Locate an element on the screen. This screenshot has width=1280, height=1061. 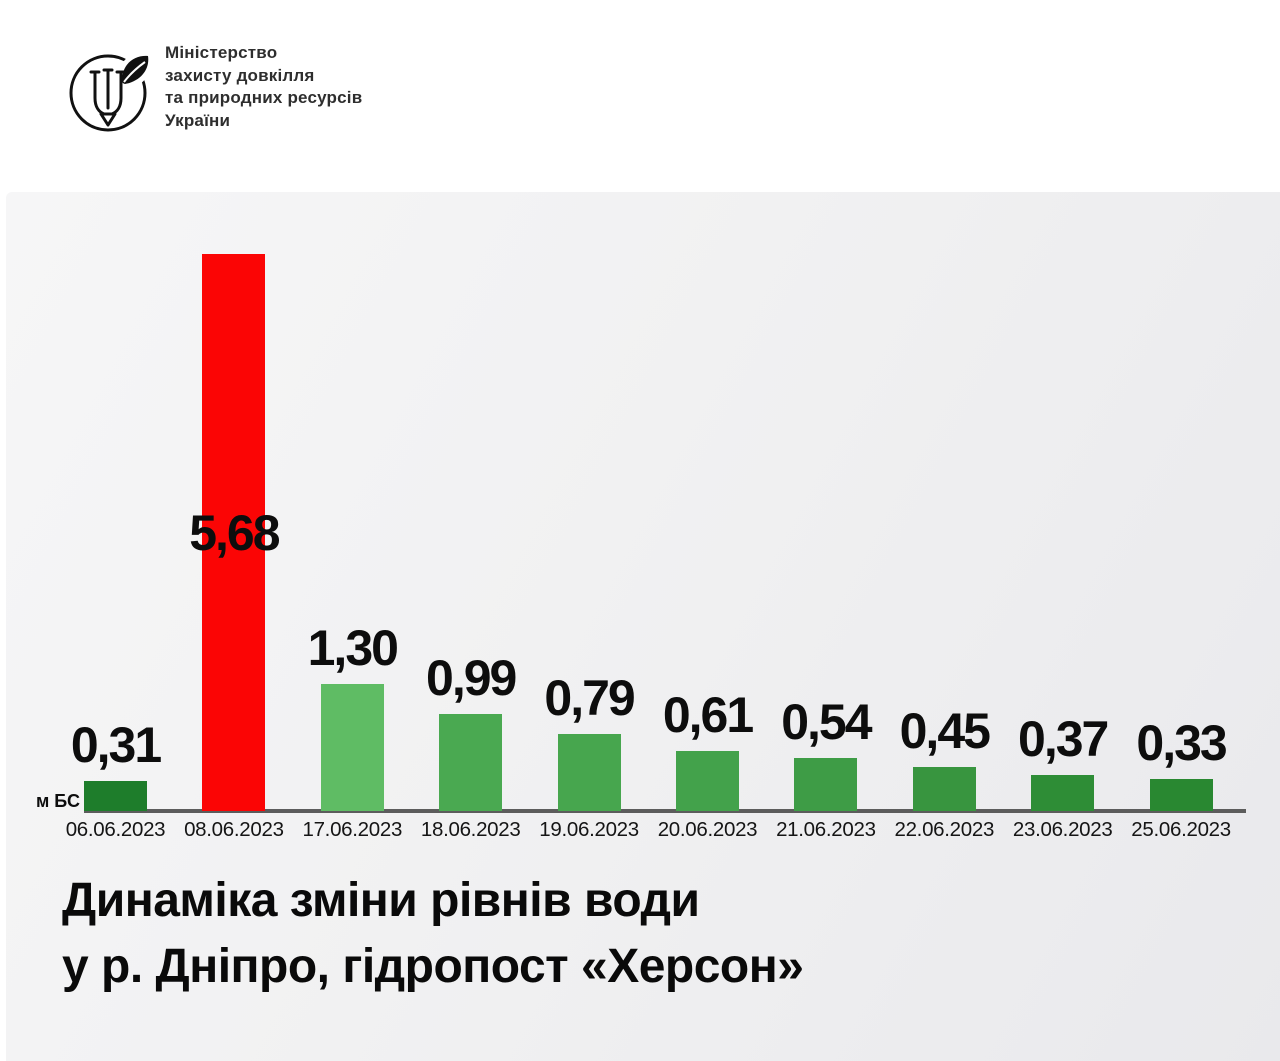
x-tick-label-19.06.2023: 19.06.2023 is located at coordinates (589, 829).